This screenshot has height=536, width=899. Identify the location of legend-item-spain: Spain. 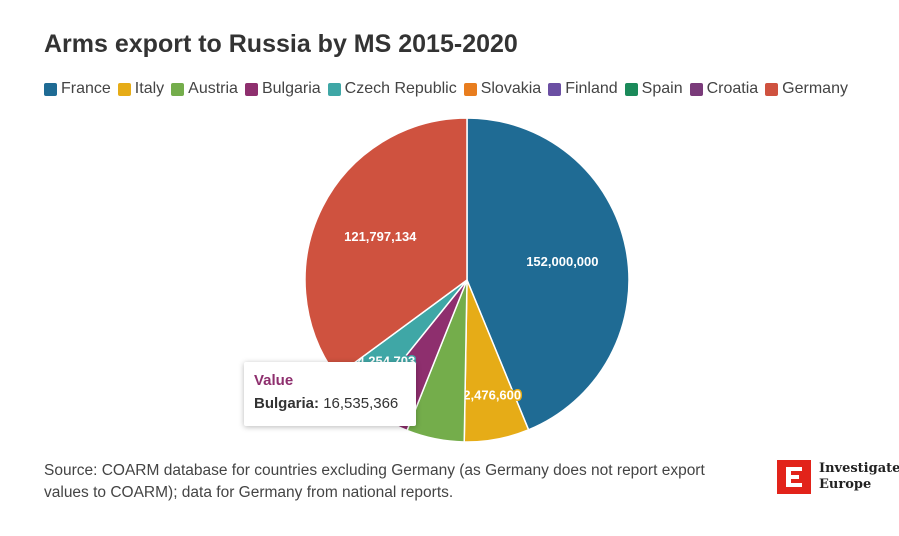
(653, 89).